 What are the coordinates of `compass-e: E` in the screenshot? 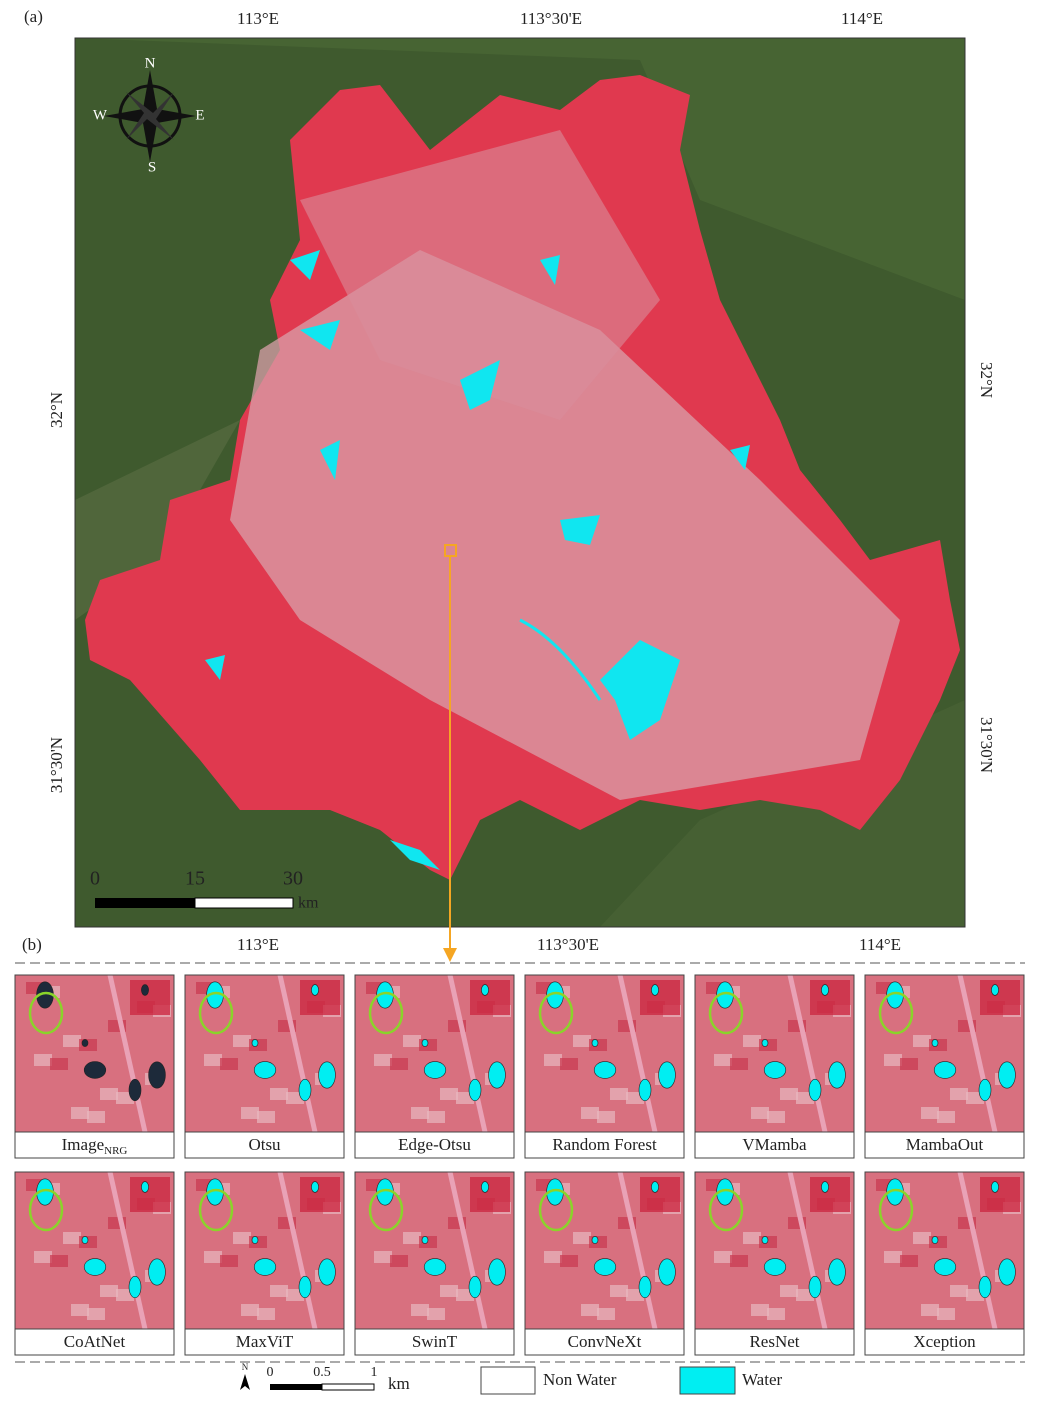 It's located at (199, 115).